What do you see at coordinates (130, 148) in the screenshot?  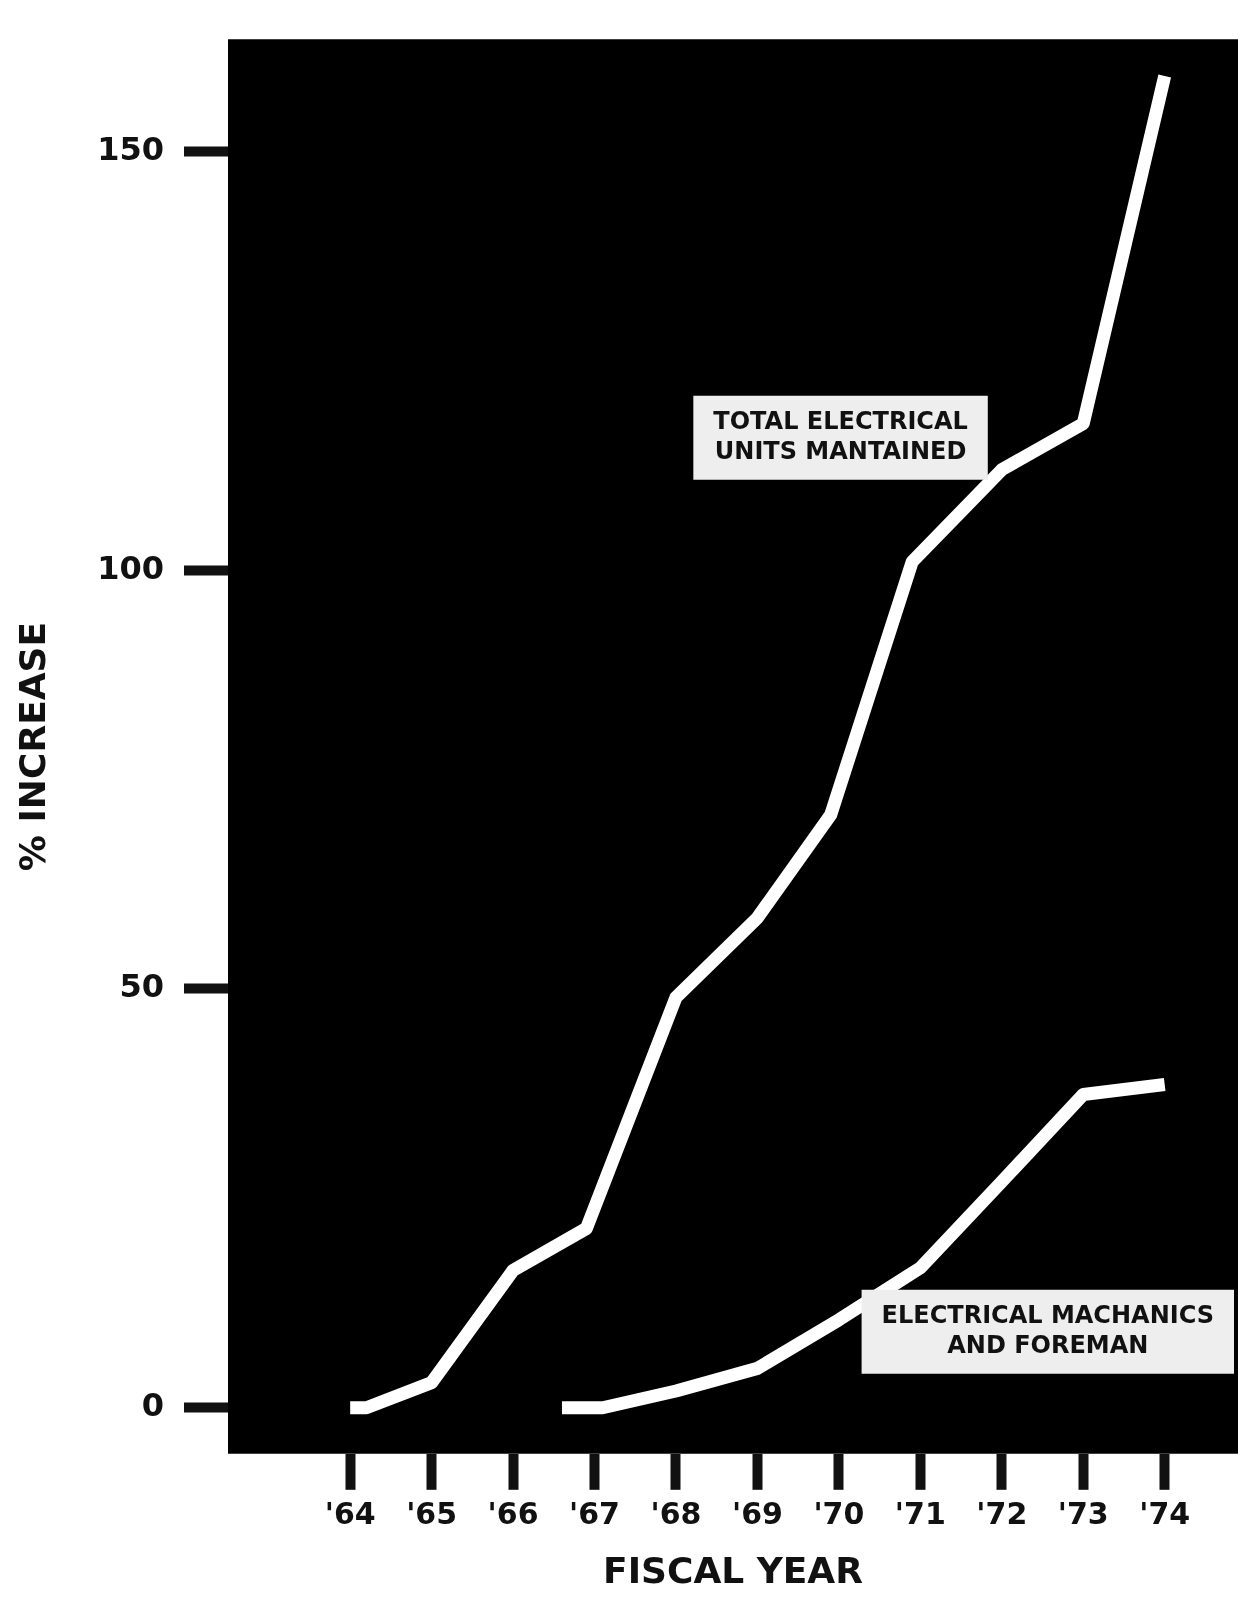 I see `y-tick-label: 150` at bounding box center [130, 148].